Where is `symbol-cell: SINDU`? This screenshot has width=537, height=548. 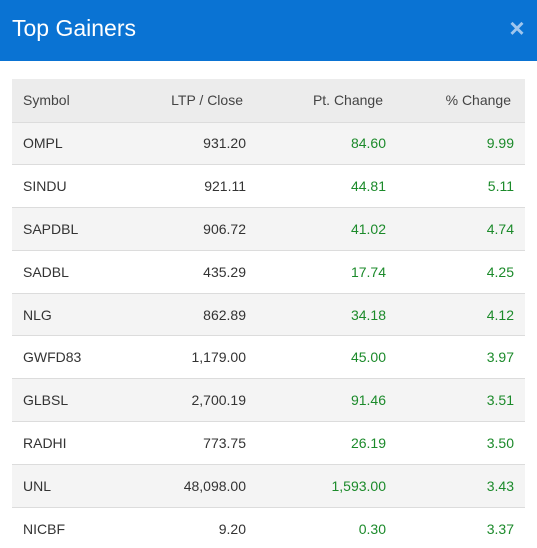
symbol-cell: SINDU is located at coordinates (68, 186).